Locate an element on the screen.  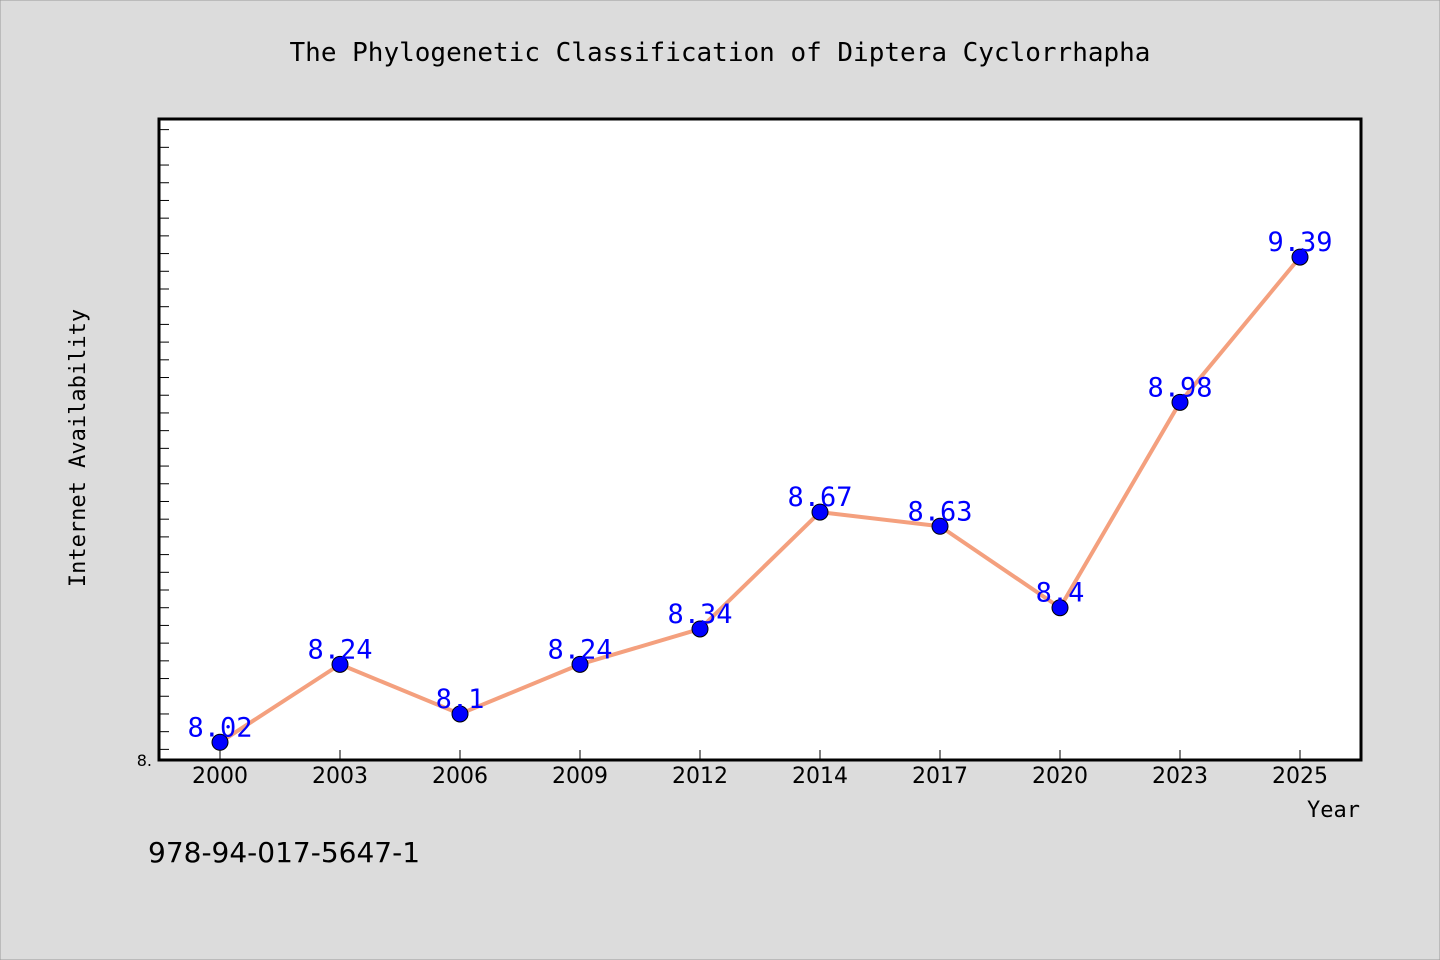
y-axis-ticks is located at coordinates (164, 439).